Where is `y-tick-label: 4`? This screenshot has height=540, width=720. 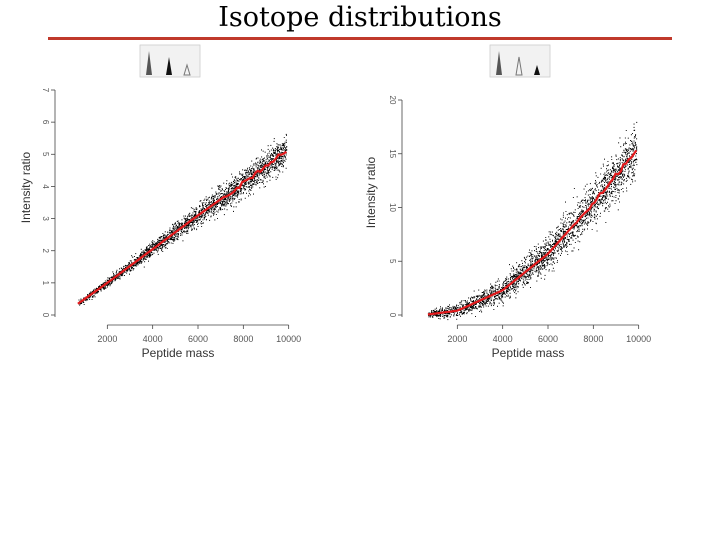
y-tick-label: 4 is located at coordinates (45, 186).